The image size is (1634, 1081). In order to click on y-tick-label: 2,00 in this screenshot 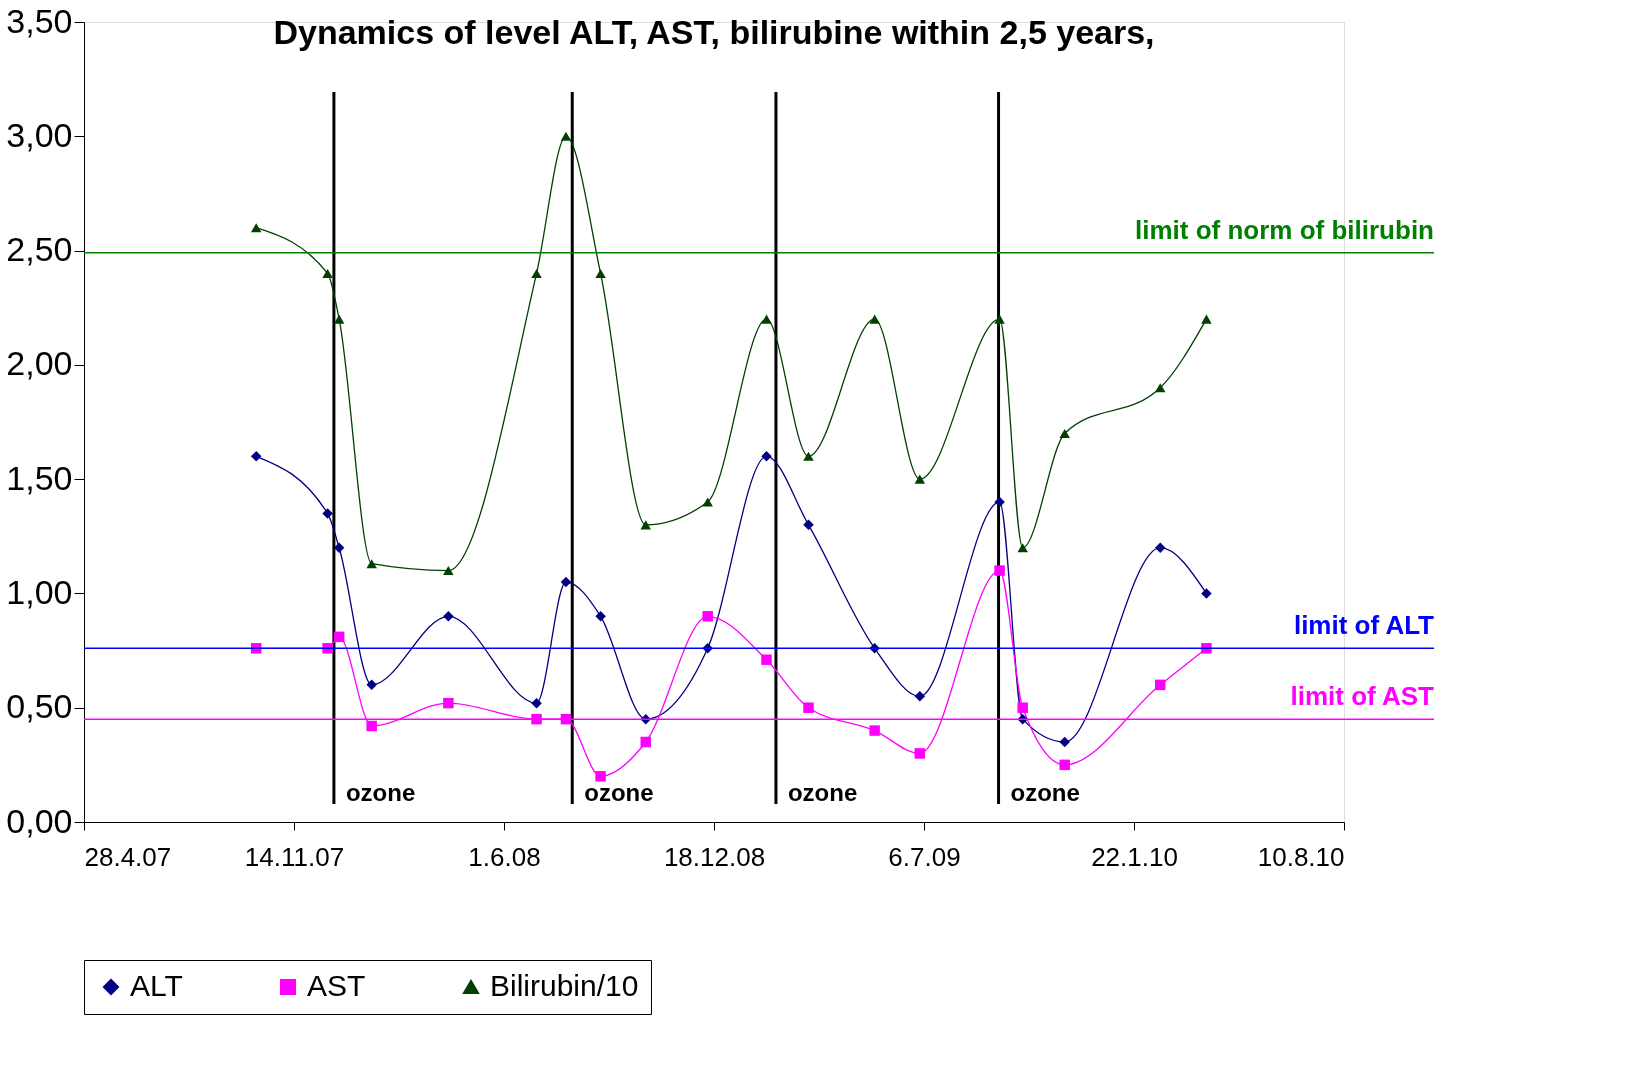, I will do `click(39, 363)`.